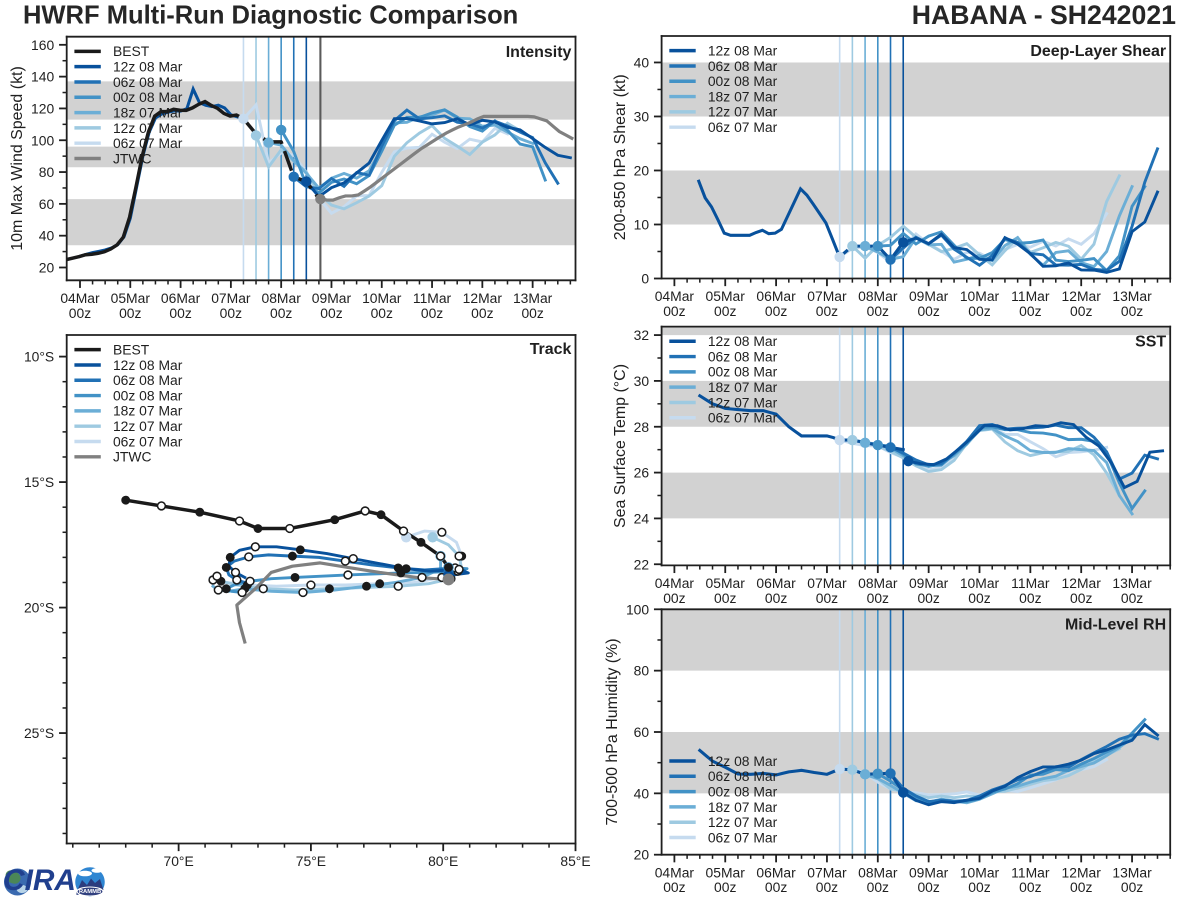 Image resolution: width=1200 pixels, height=900 pixels. What do you see at coordinates (42, 77) in the screenshot?
I see `svg-text: 140` at bounding box center [42, 77].